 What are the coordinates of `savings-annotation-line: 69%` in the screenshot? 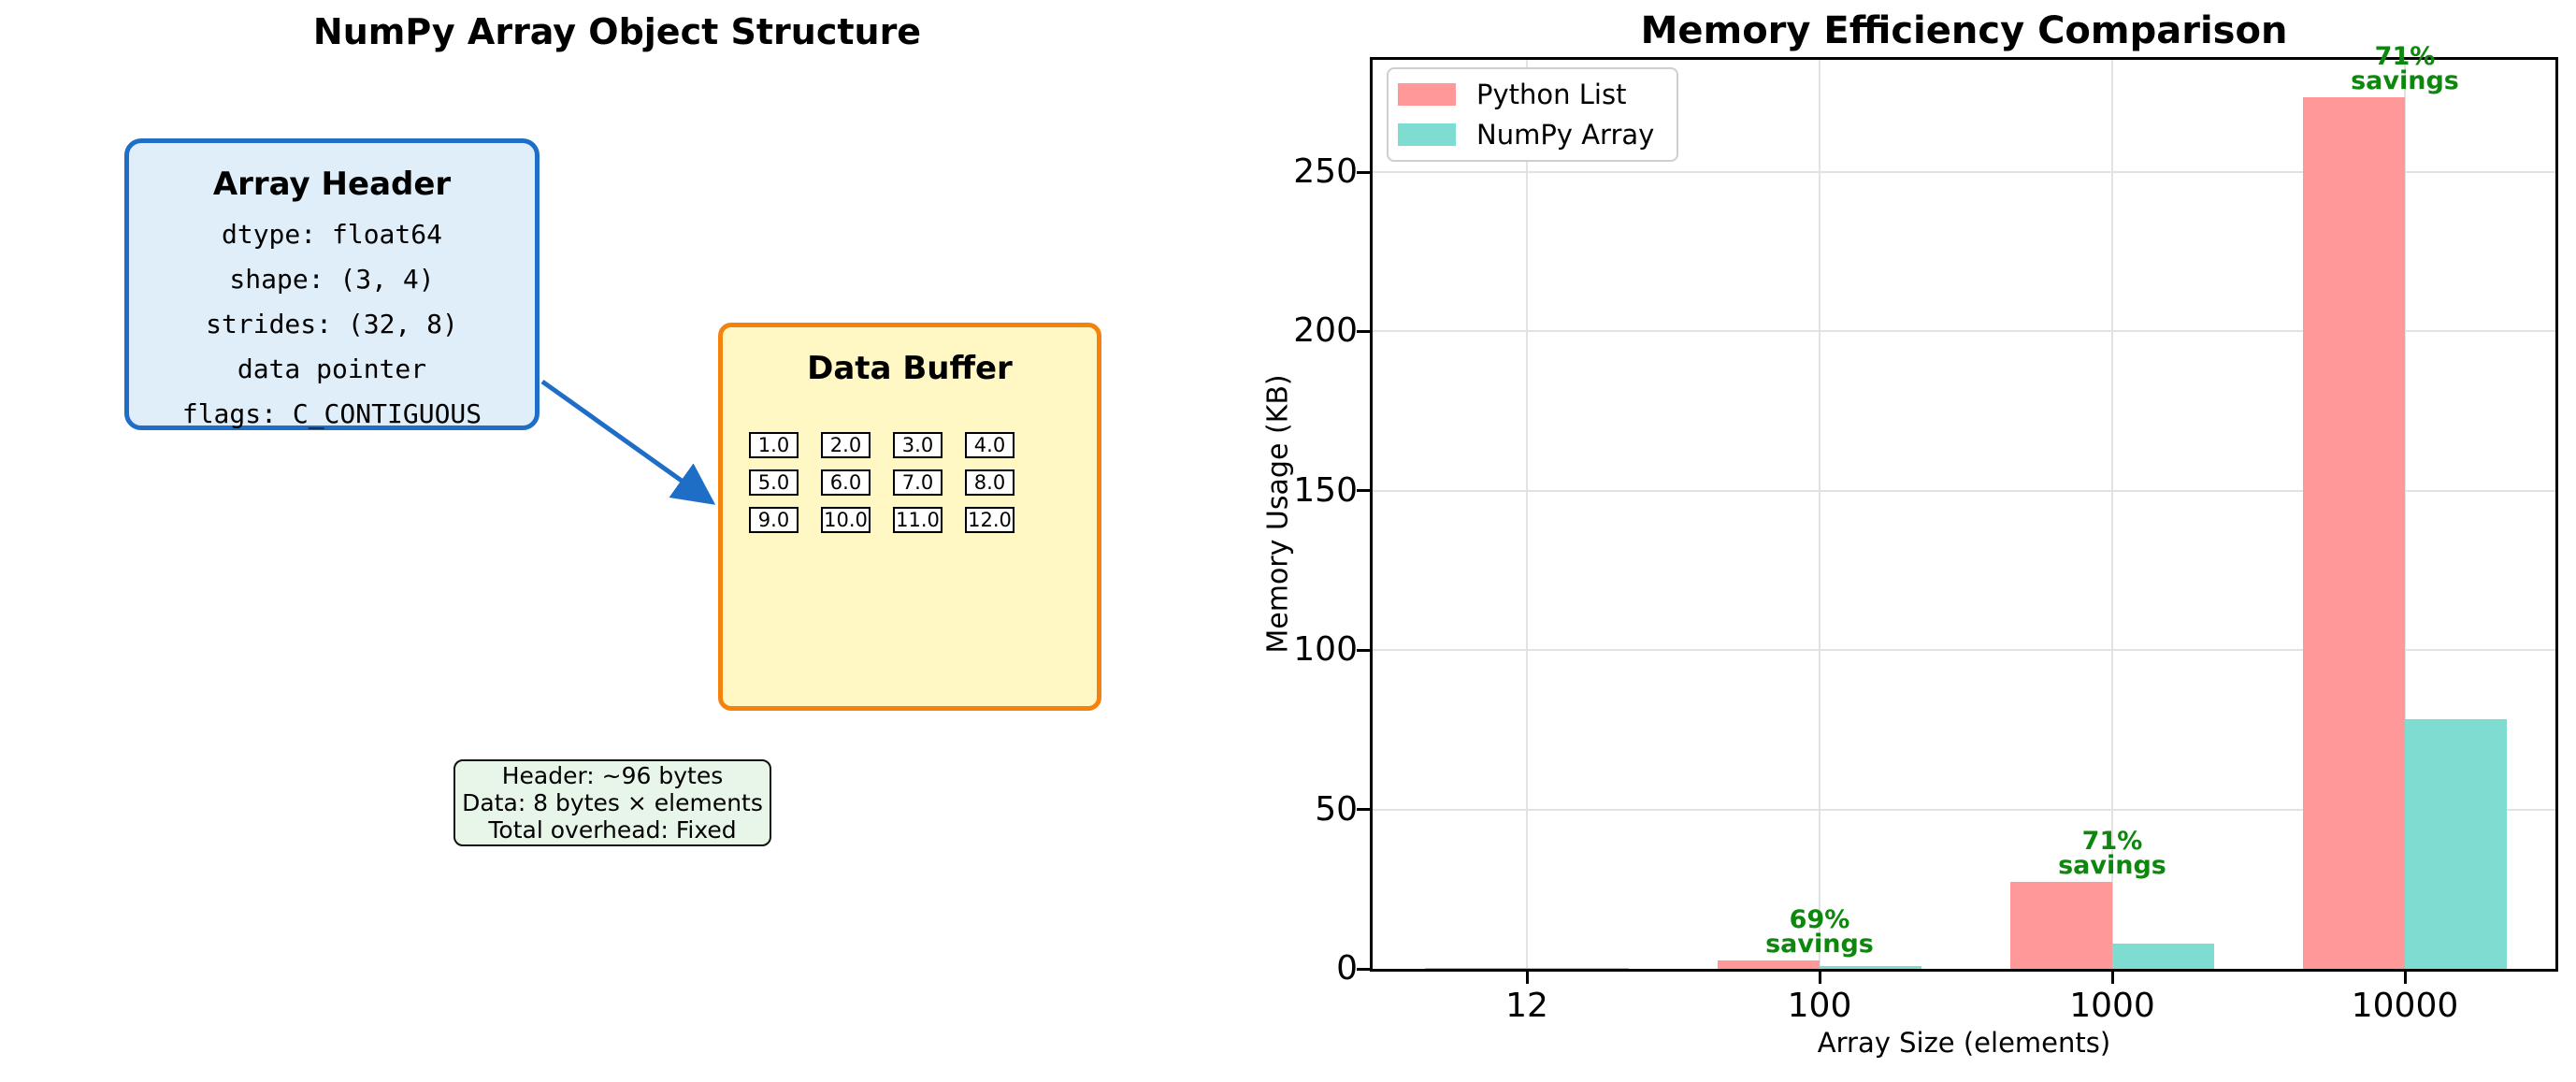 It's located at (1820, 920).